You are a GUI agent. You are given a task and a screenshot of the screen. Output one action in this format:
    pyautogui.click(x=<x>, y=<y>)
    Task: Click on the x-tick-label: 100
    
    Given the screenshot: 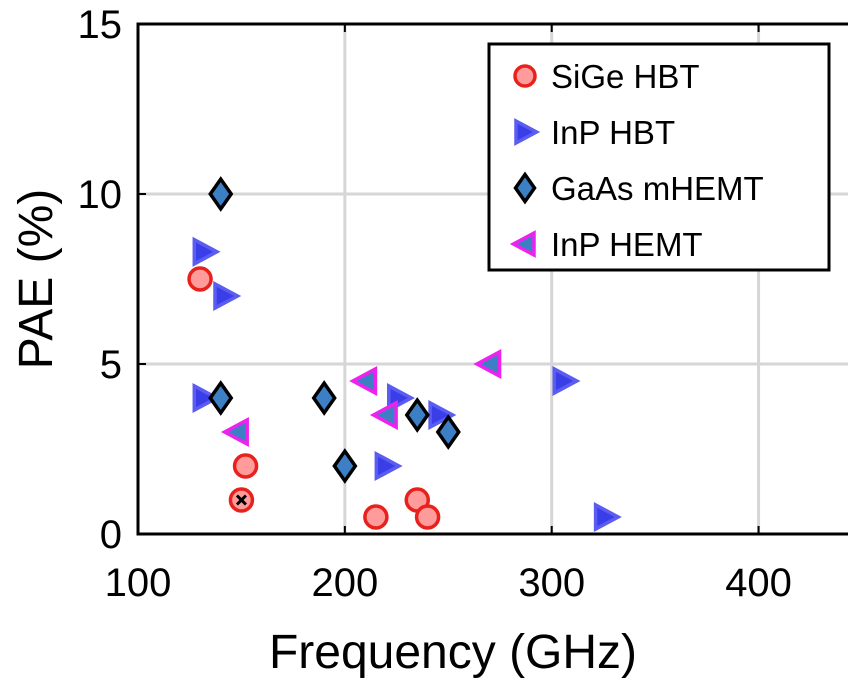 What is the action you would take?
    pyautogui.click(x=138, y=583)
    